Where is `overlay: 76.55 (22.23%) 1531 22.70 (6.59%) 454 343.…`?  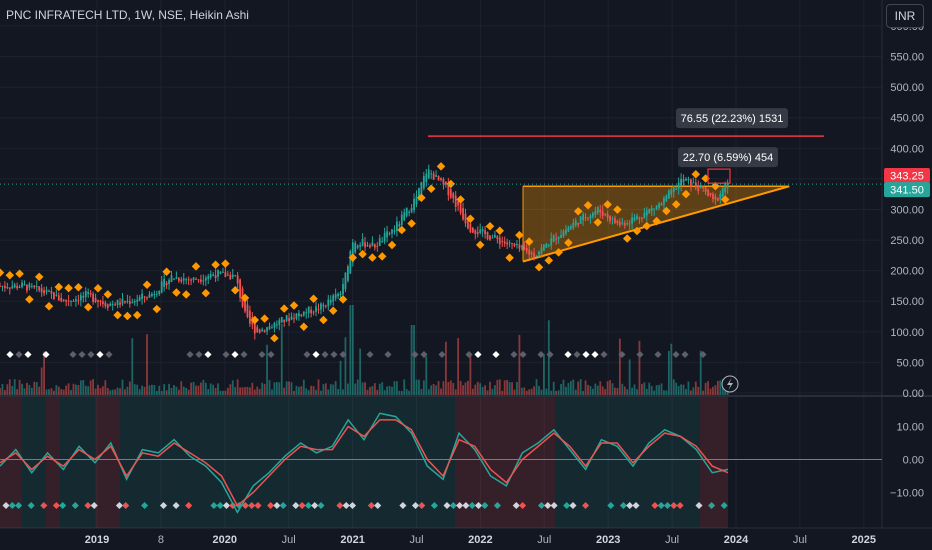 overlay: 76.55 (22.23%) 1531 22.70 (6.59%) 454 343.… is located at coordinates (803, 250).